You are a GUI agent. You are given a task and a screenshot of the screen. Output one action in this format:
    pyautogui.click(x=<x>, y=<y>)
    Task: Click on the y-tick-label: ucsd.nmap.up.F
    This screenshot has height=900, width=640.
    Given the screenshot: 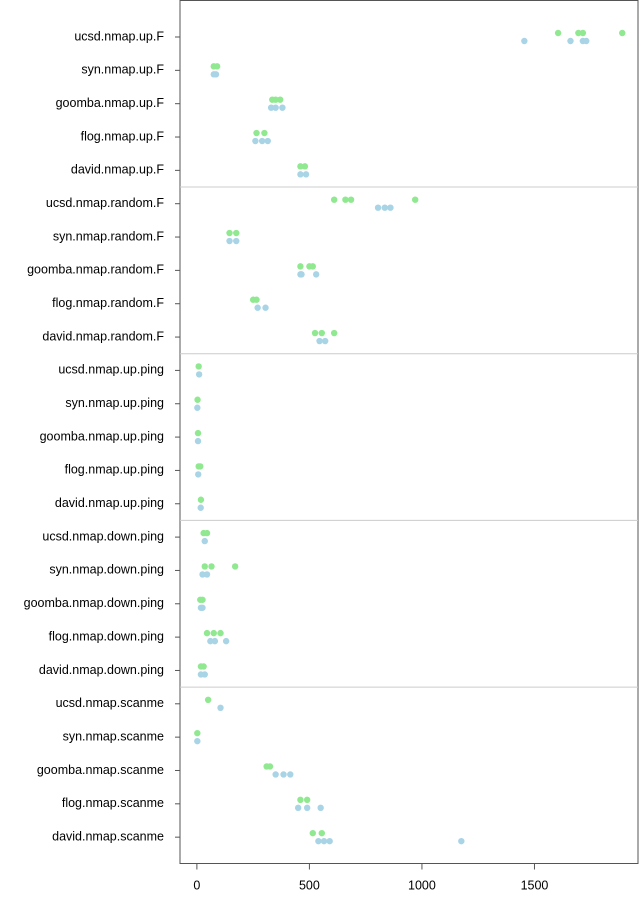 What is the action you would take?
    pyautogui.click(x=119, y=36)
    